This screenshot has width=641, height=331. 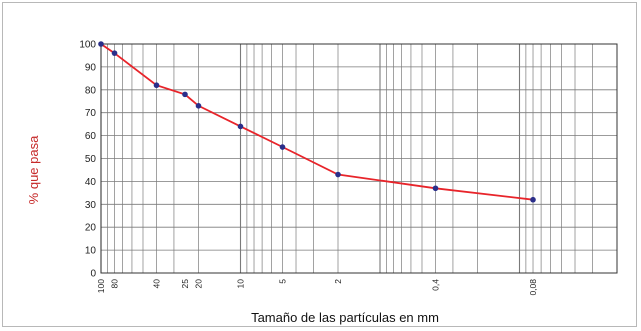 What do you see at coordinates (240, 284) in the screenshot?
I see `x-tick-label: 10` at bounding box center [240, 284].